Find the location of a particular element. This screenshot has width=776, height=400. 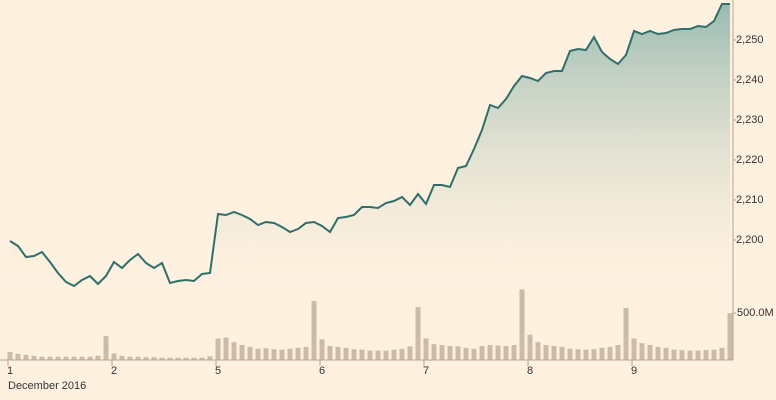

y-tick-label: 2,230 is located at coordinates (750, 120).